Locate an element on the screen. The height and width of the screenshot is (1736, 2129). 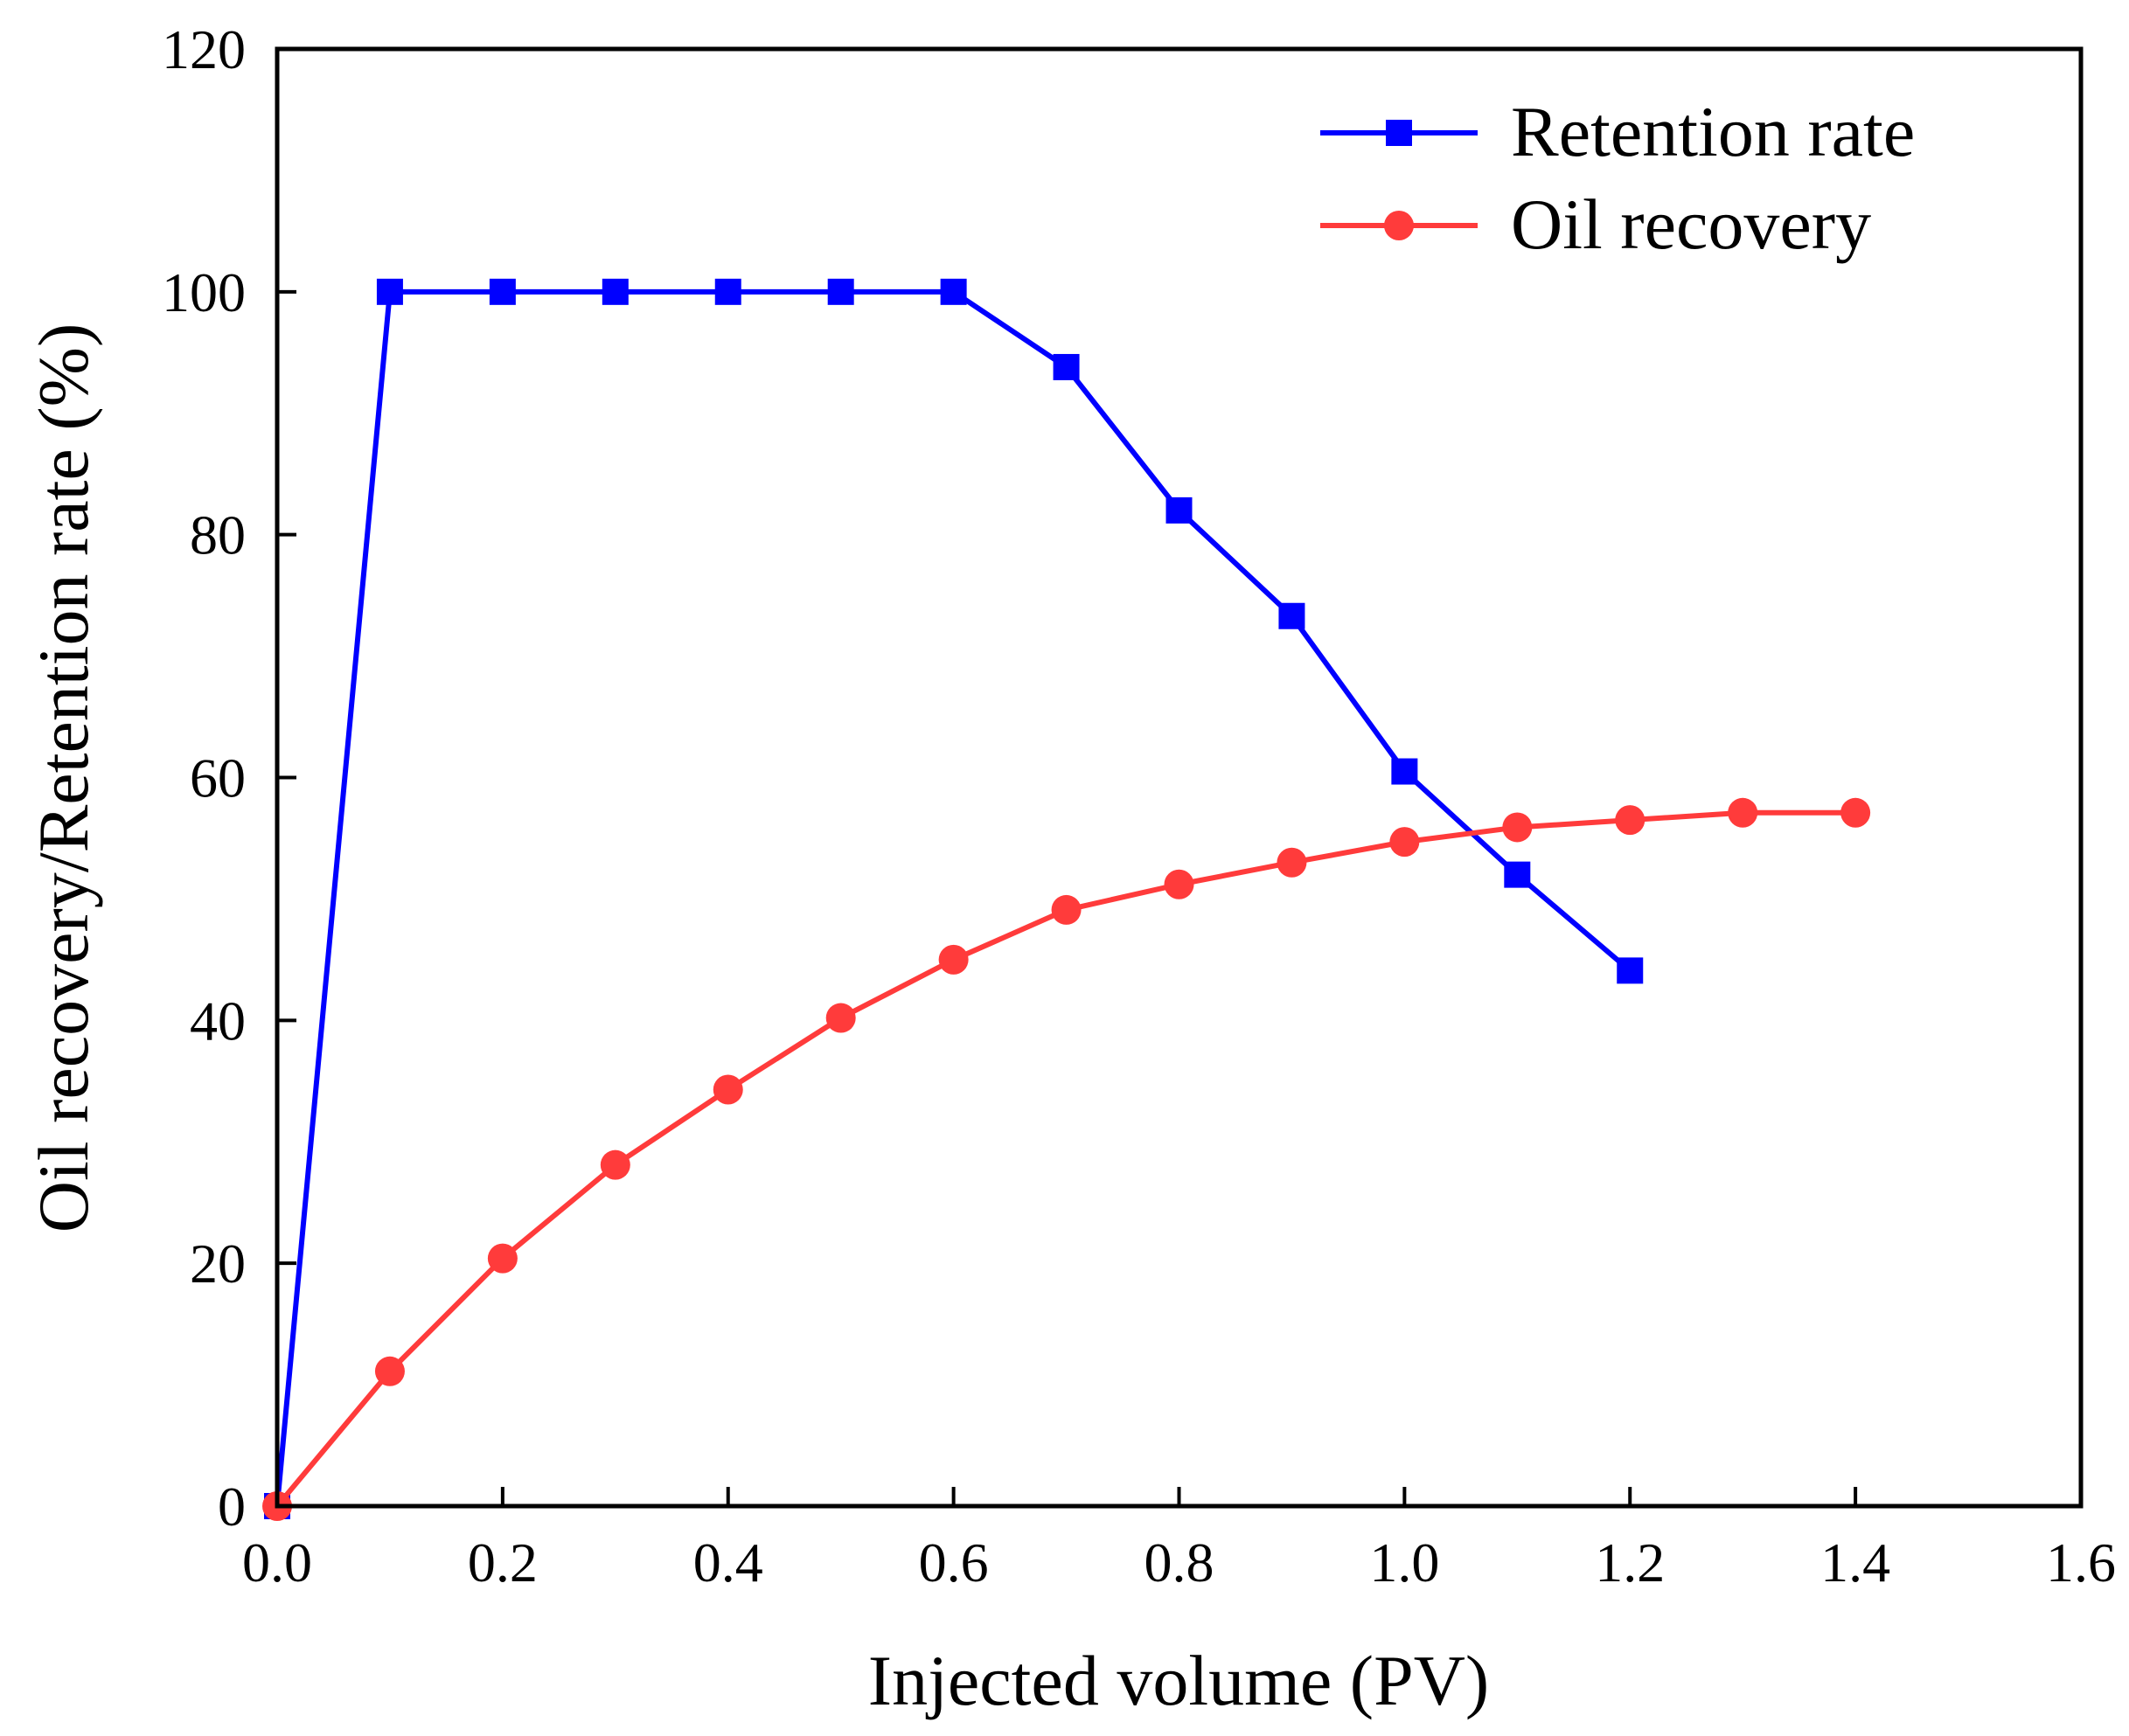
x-tick-label: 1.0 is located at coordinates (1404, 1562).